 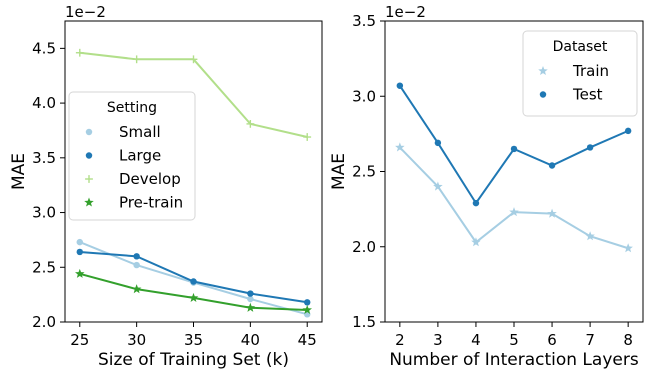 I want to click on legend-label-small: Small, so click(x=140, y=132).